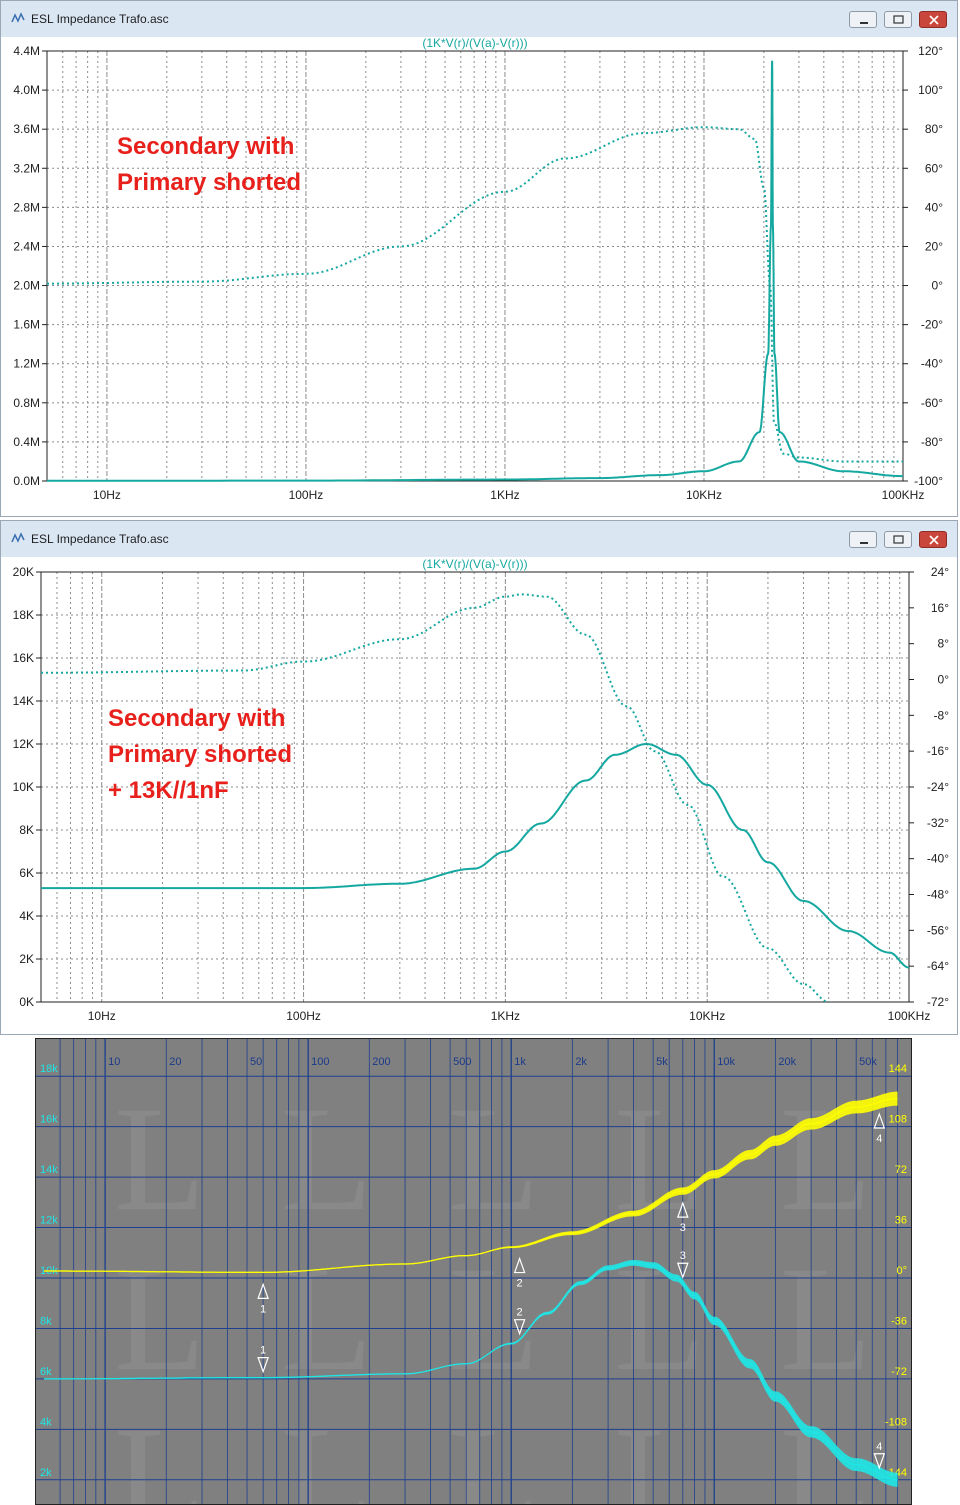  What do you see at coordinates (938, 823) in the screenshot?
I see `y2-tick-label: -32°` at bounding box center [938, 823].